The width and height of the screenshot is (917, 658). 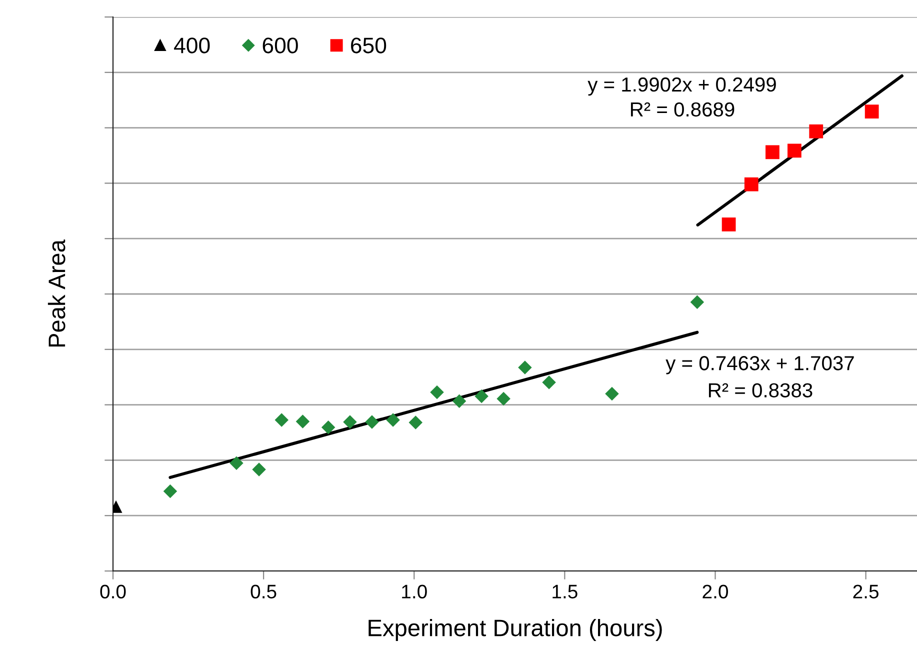 I want to click on x-tick-label: 2.0, so click(x=715, y=591).